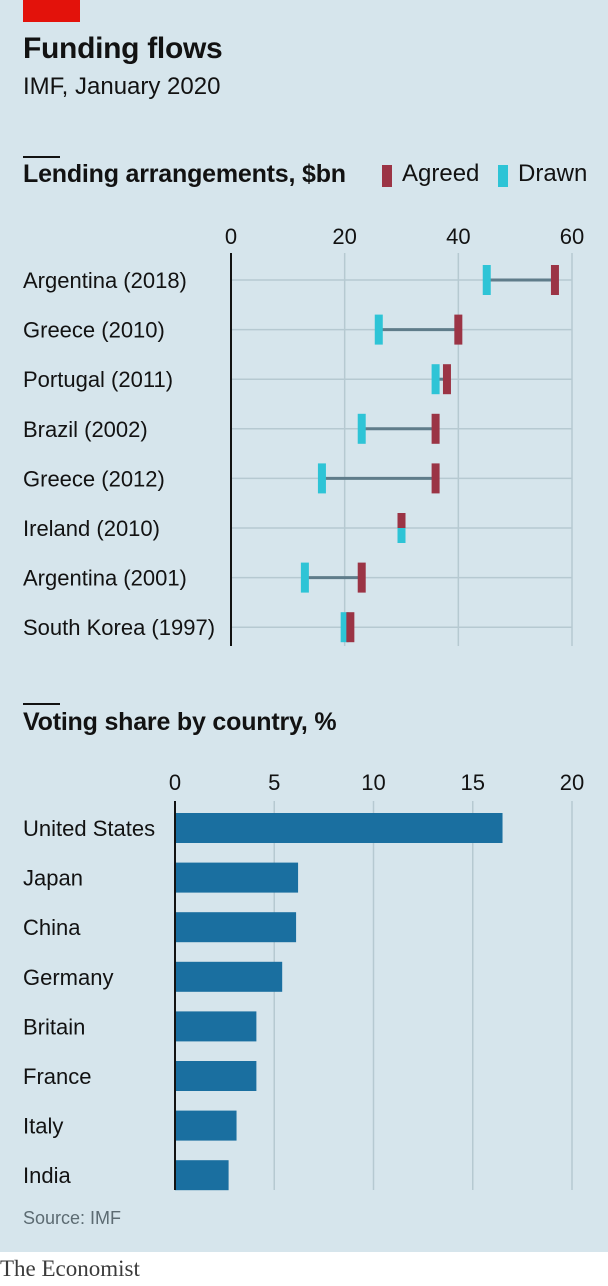 Image resolution: width=608 pixels, height=1286 pixels. I want to click on x-tick-label: 40, so click(458, 236).